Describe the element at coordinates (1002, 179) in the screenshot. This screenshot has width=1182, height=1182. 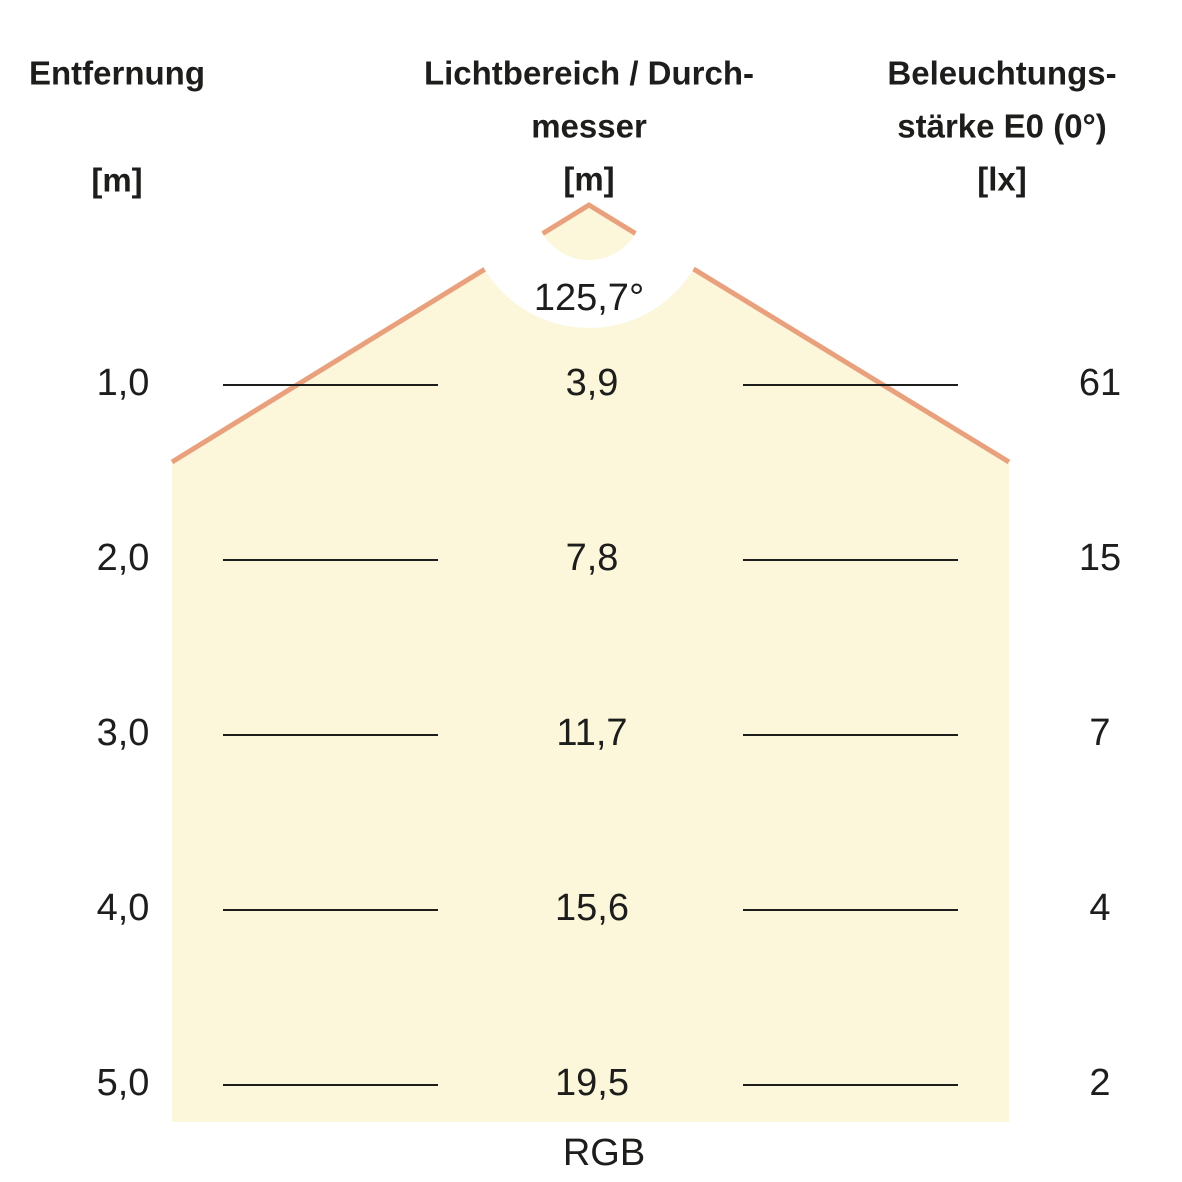
I see `illuminance-unit-label: [lx]` at that location.